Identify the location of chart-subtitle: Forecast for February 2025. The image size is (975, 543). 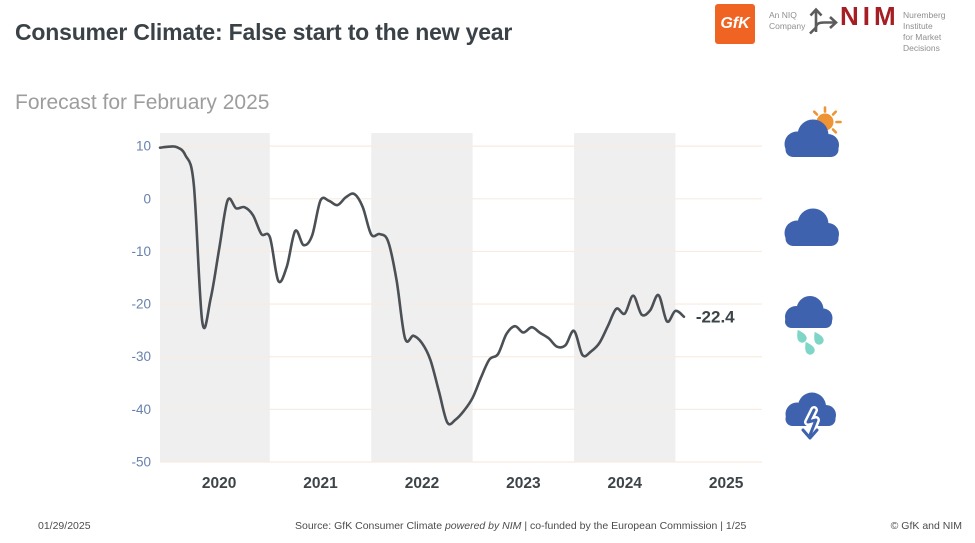
(142, 103).